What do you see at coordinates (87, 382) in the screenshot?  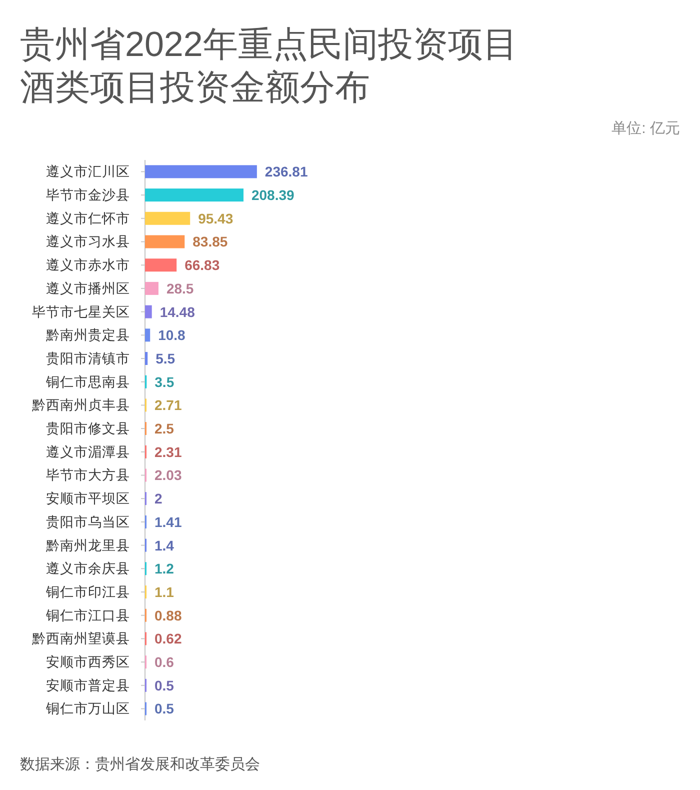 I see `y-tick-label: 铜仁市思南县` at bounding box center [87, 382].